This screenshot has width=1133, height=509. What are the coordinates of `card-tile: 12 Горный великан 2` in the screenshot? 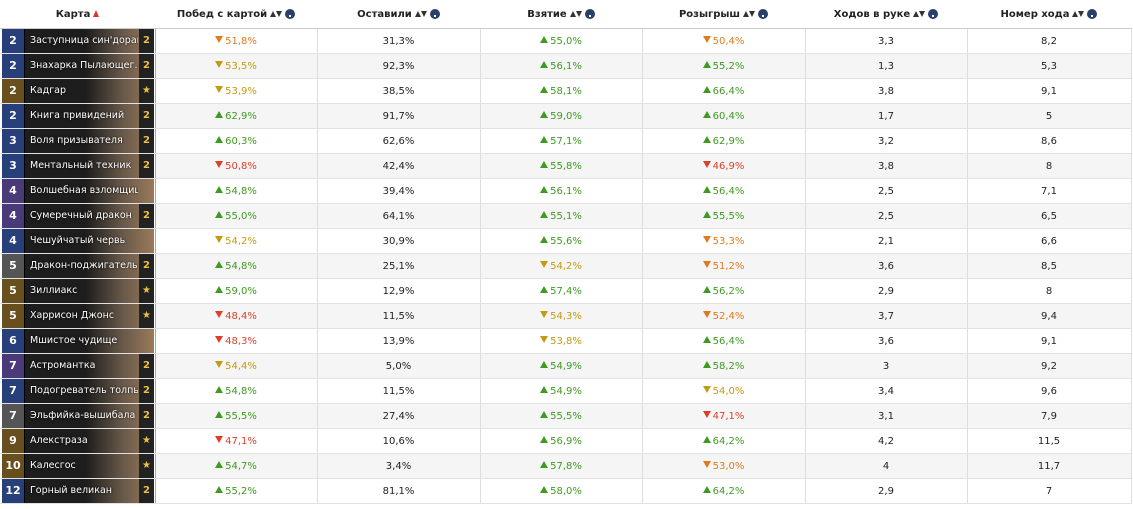 It's located at (78, 491).